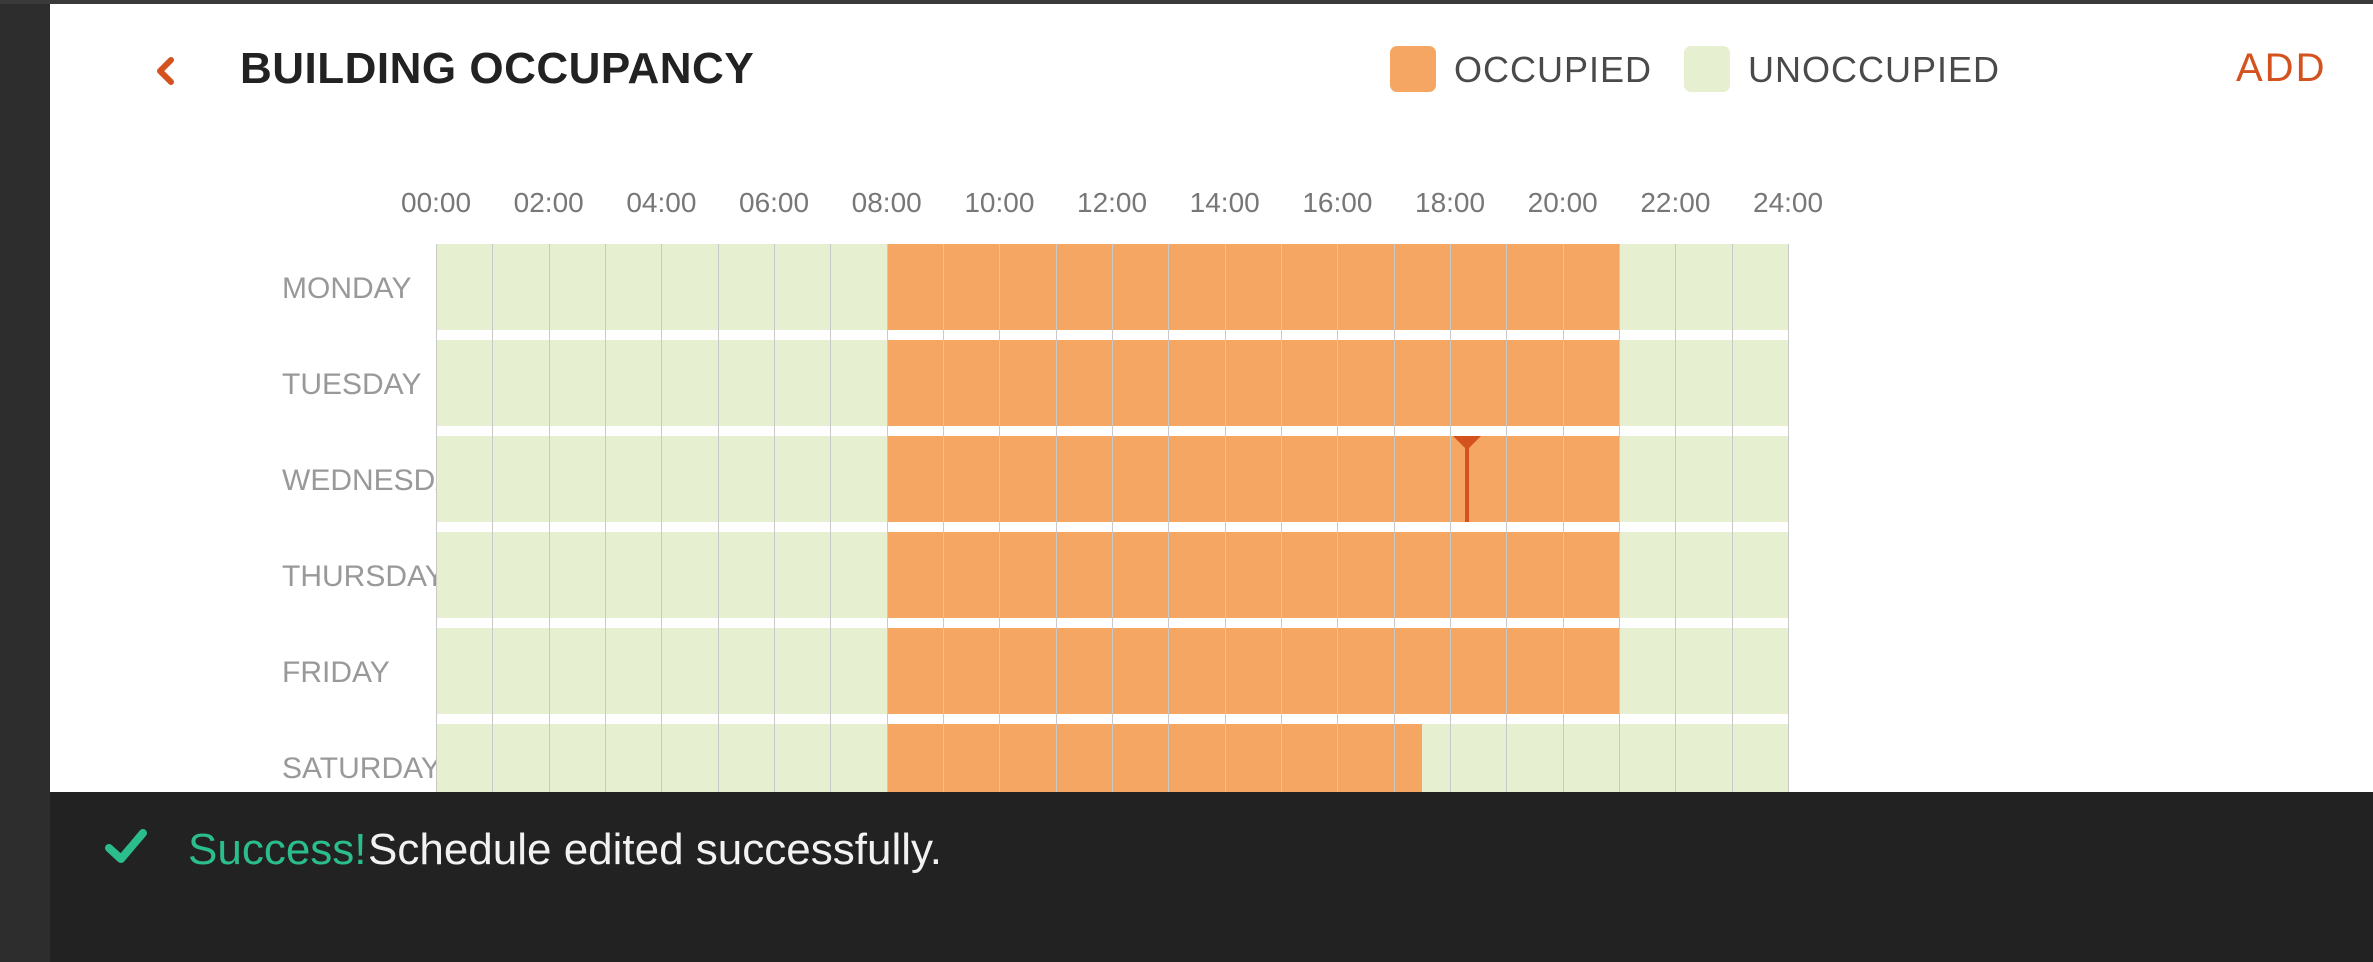  I want to click on day-label: SATURDAY, so click(361, 768).